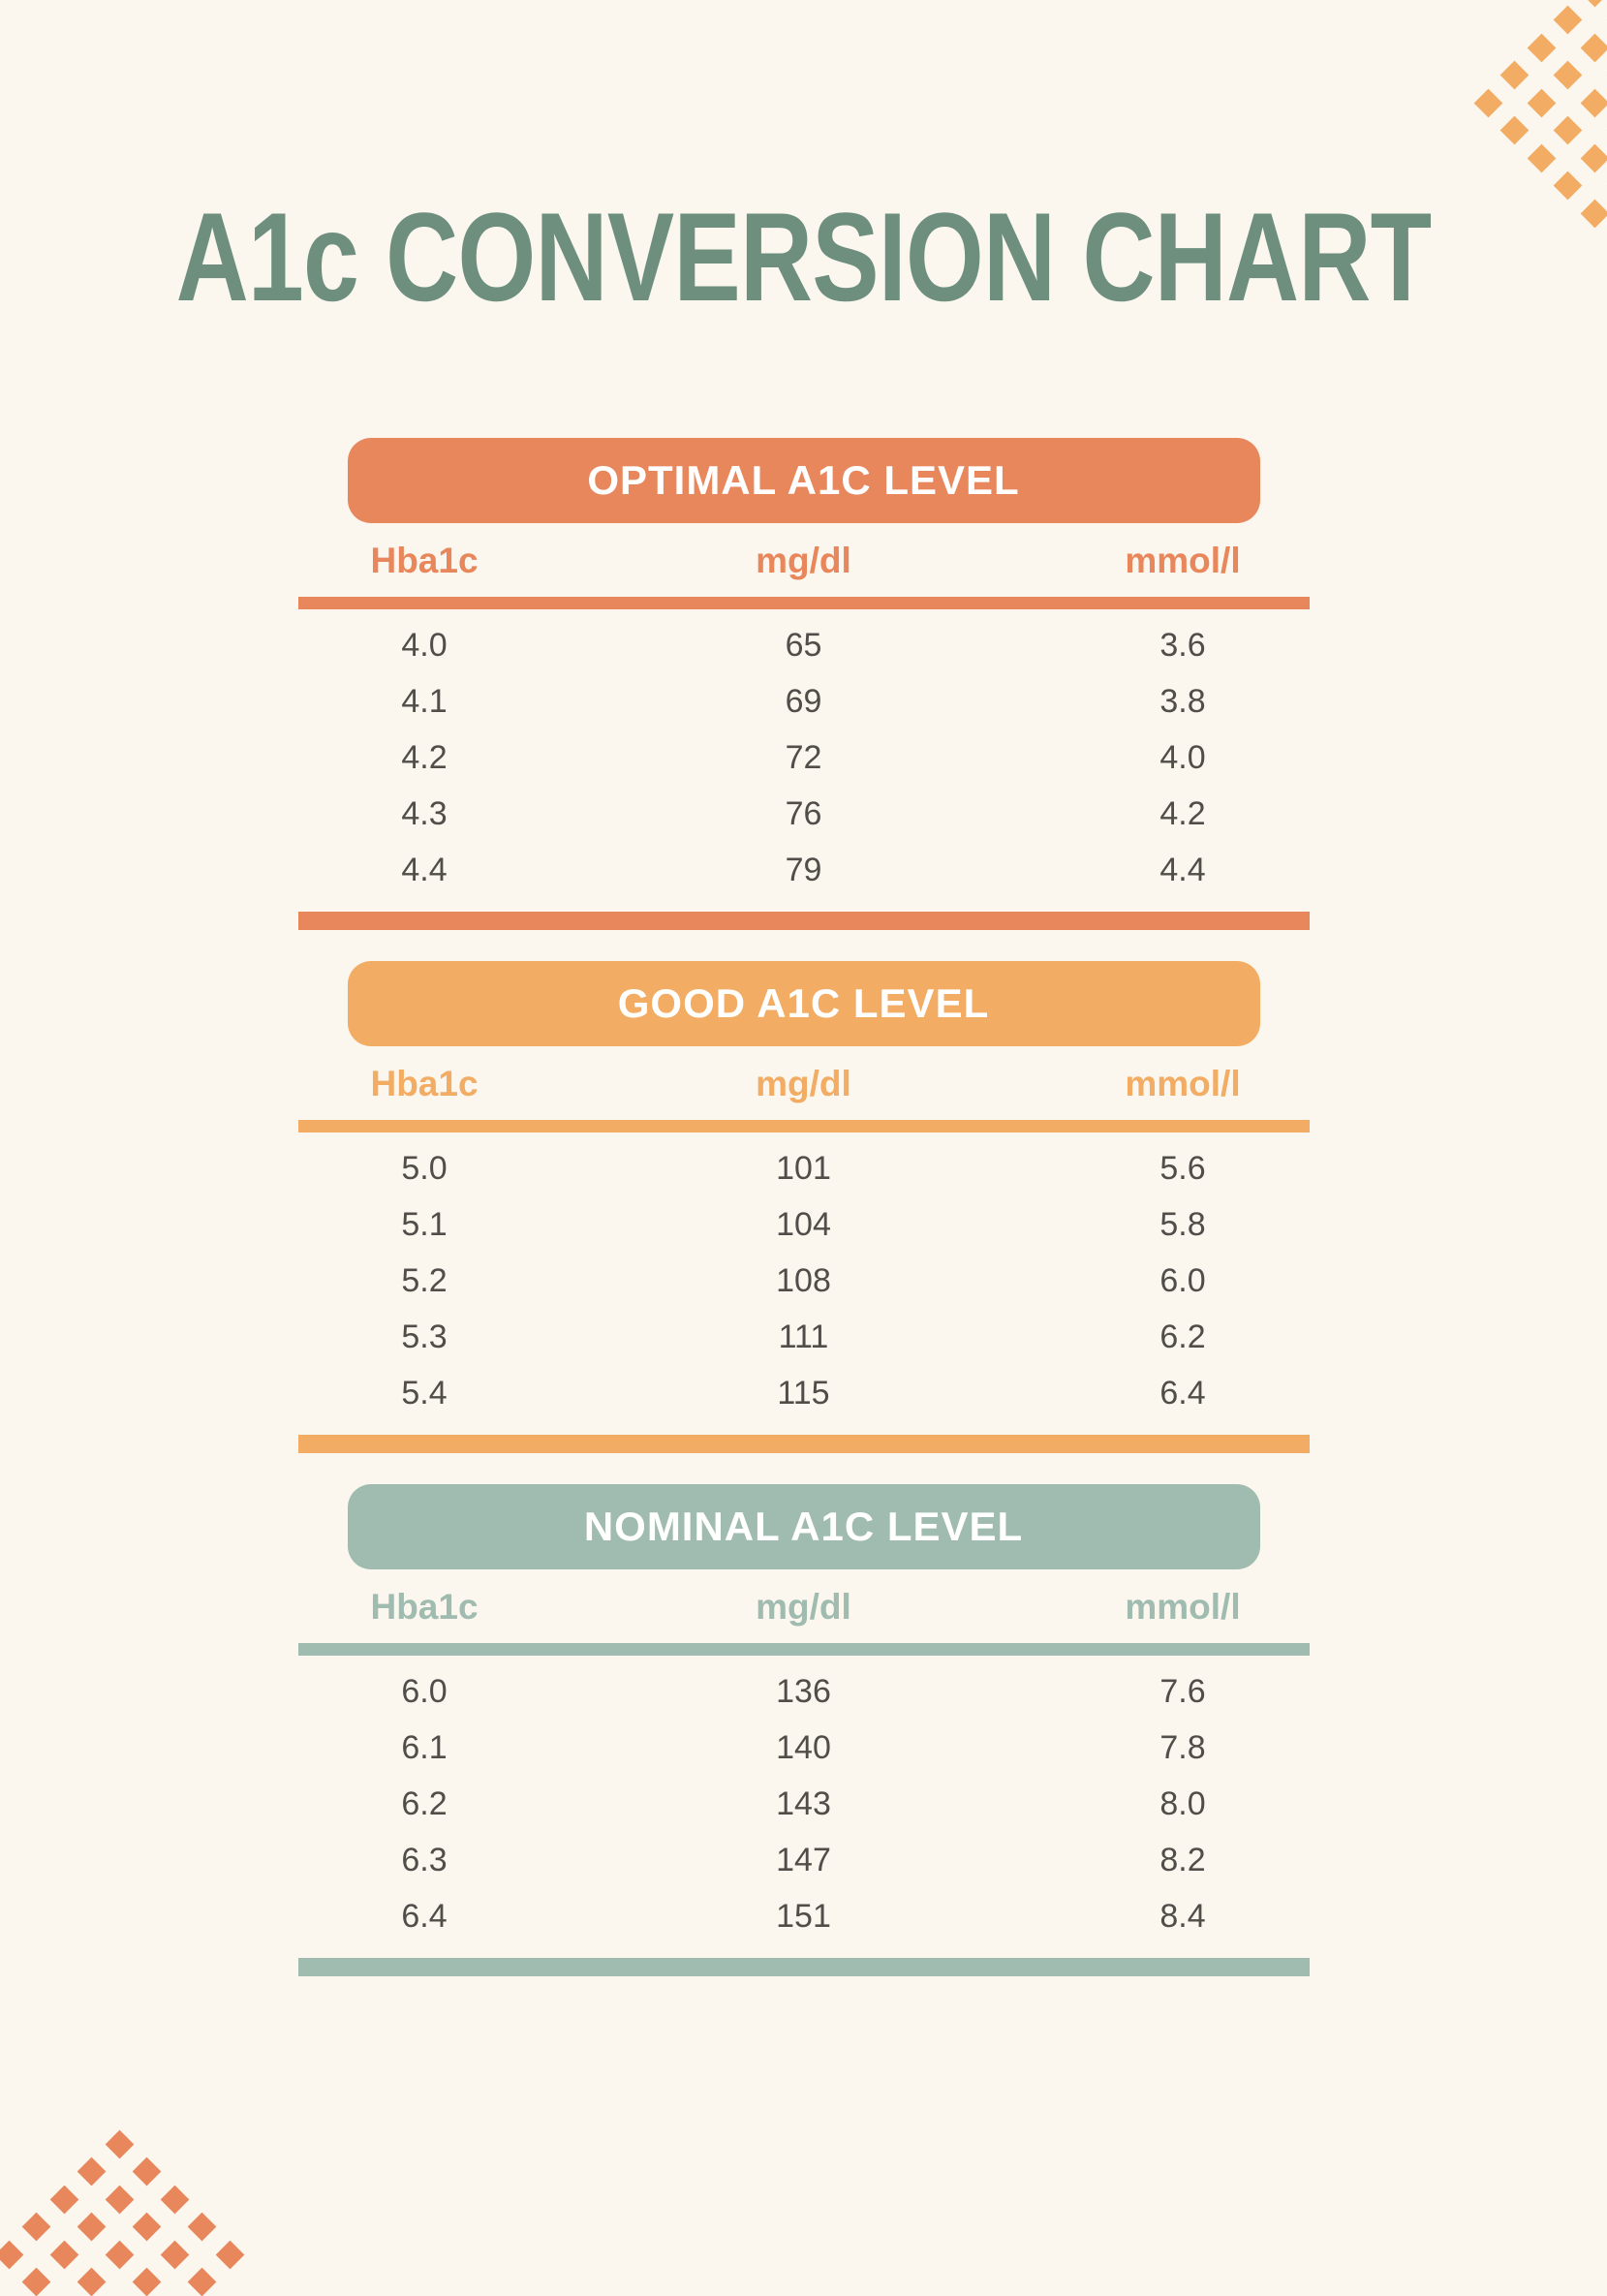 This screenshot has height=2296, width=1607. Describe the element at coordinates (1183, 1337) in the screenshot. I see `table-cell: 6.2` at that location.